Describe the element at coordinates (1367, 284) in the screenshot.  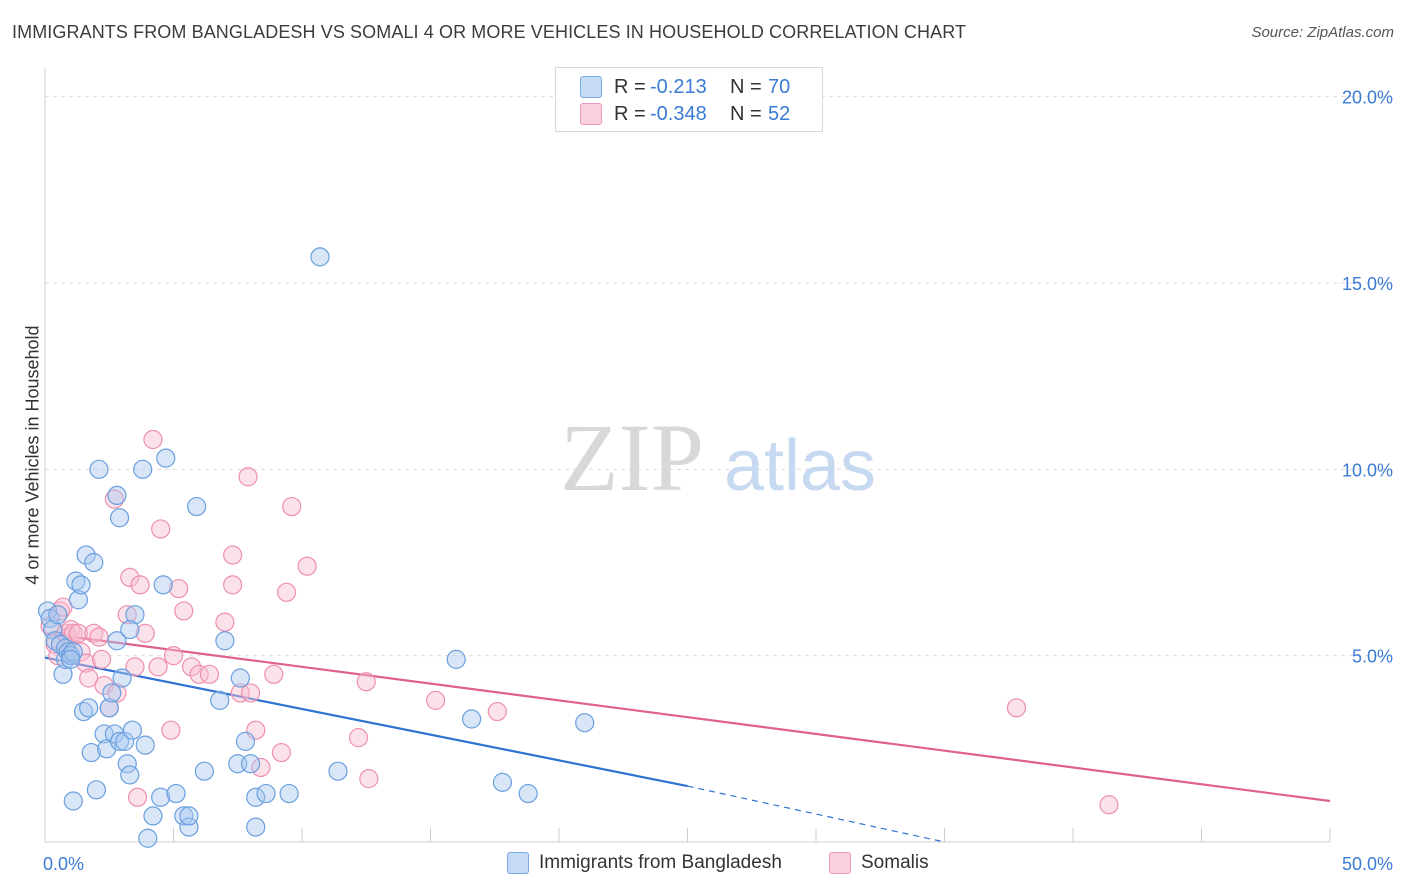
I see `y-tick-label: 15.0%` at that location.